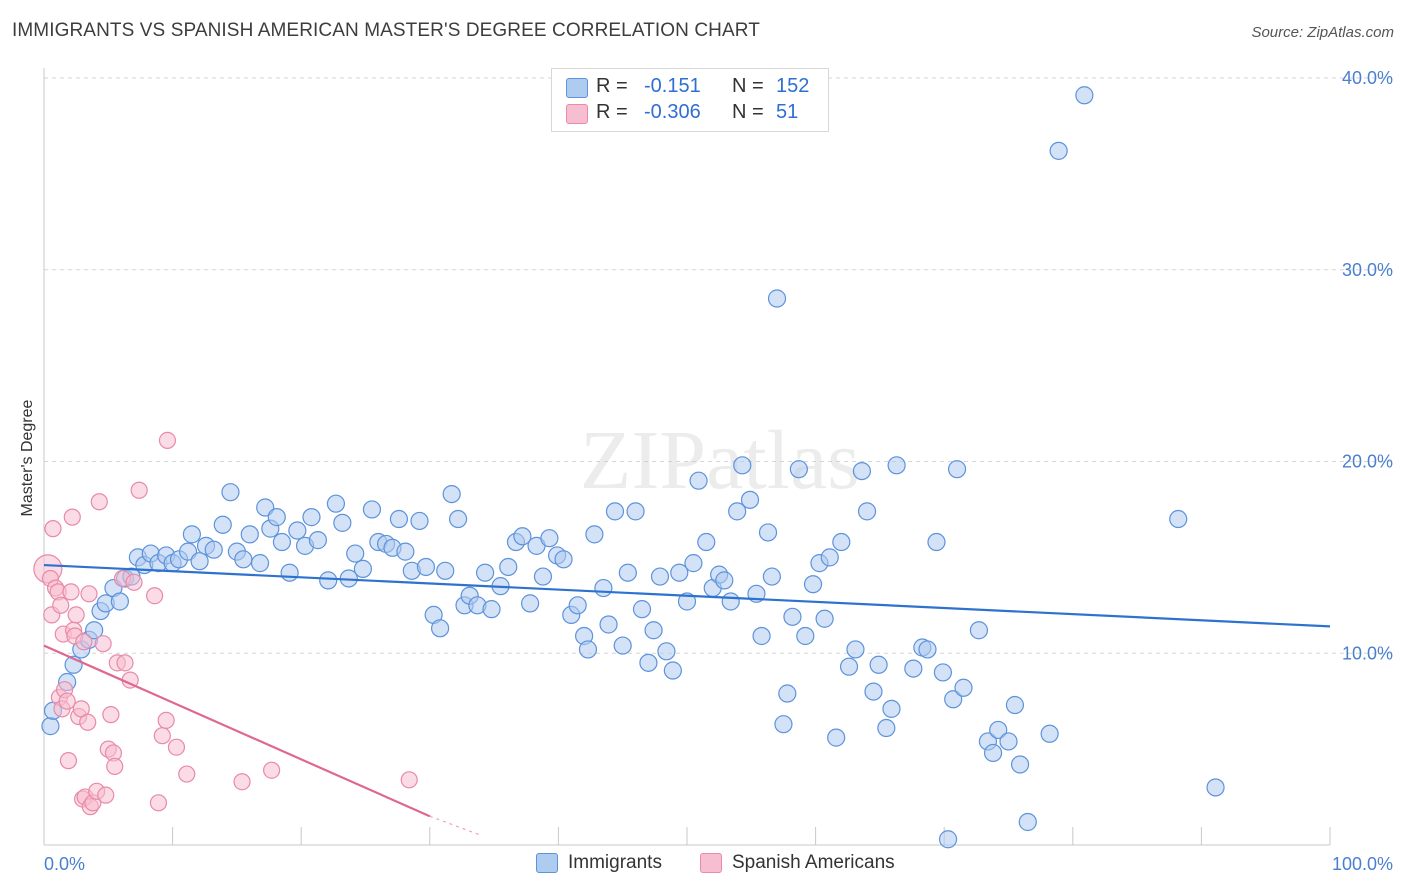 The image size is (1406, 892). Describe the element at coordinates (577, 114) in the screenshot. I see `legend-swatch-spanish` at that location.